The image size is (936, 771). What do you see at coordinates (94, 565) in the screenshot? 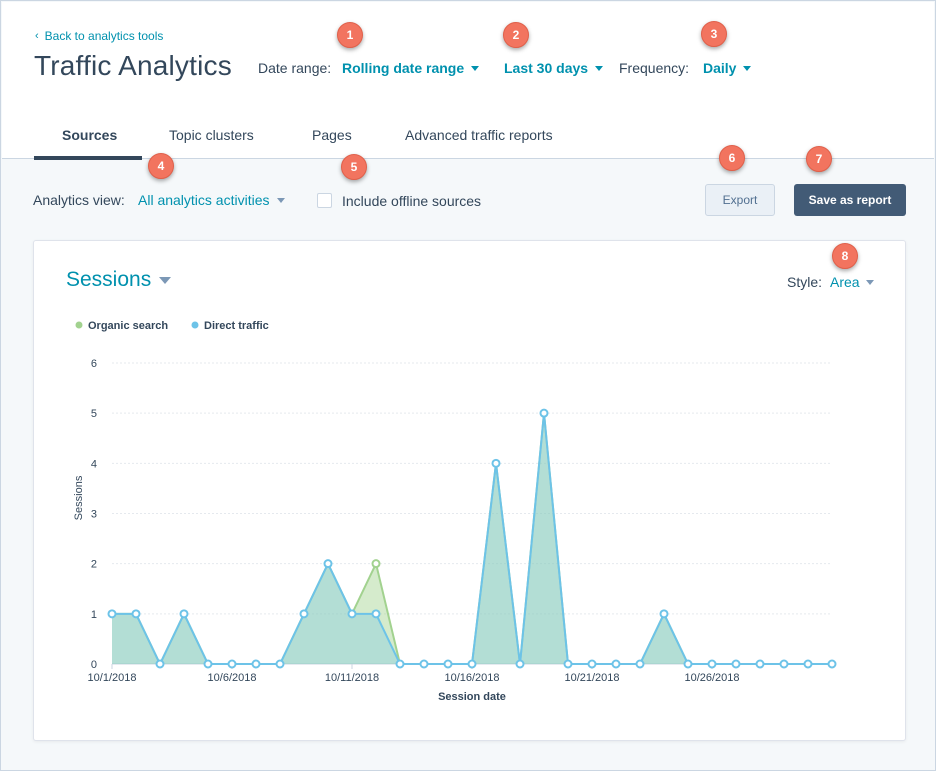
I see `y-tick-label: 2` at bounding box center [94, 565].